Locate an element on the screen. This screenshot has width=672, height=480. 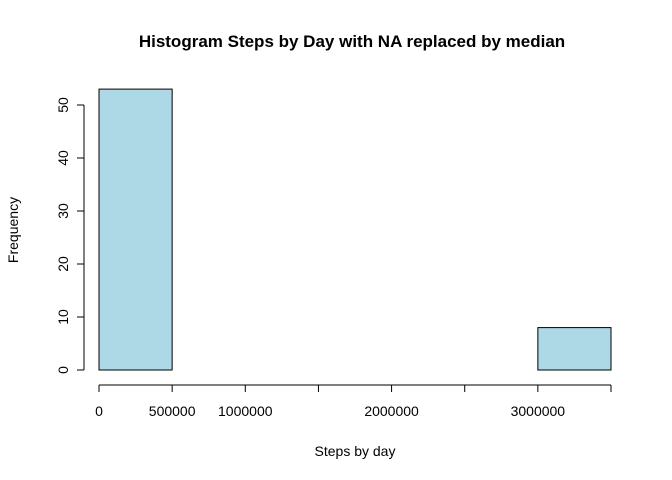
y-tick-label-5: 50 is located at coordinates (63, 105).